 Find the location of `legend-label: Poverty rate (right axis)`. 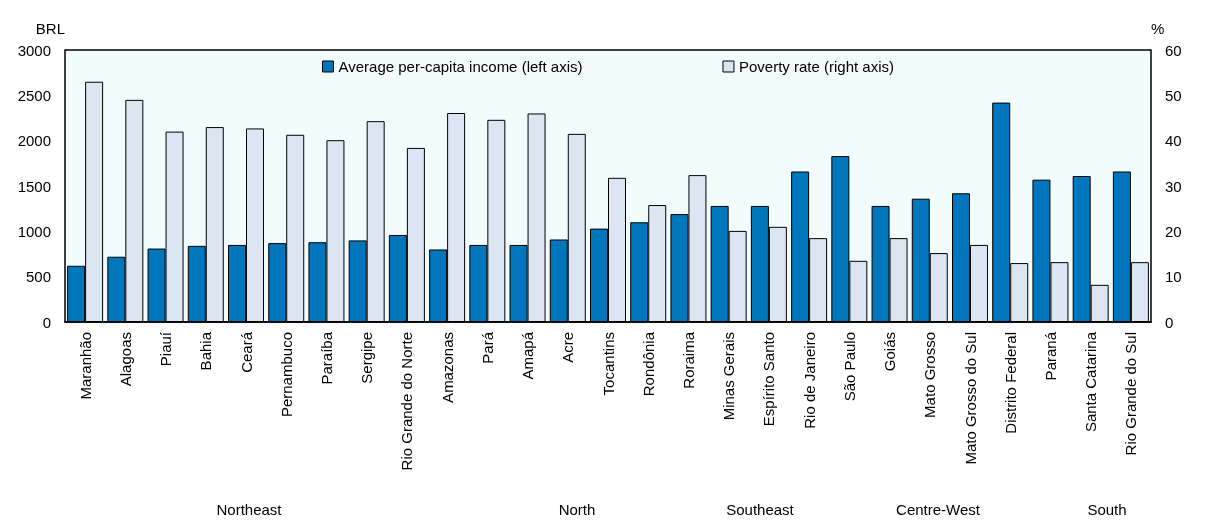

legend-label: Poverty rate (right axis) is located at coordinates (816, 66).